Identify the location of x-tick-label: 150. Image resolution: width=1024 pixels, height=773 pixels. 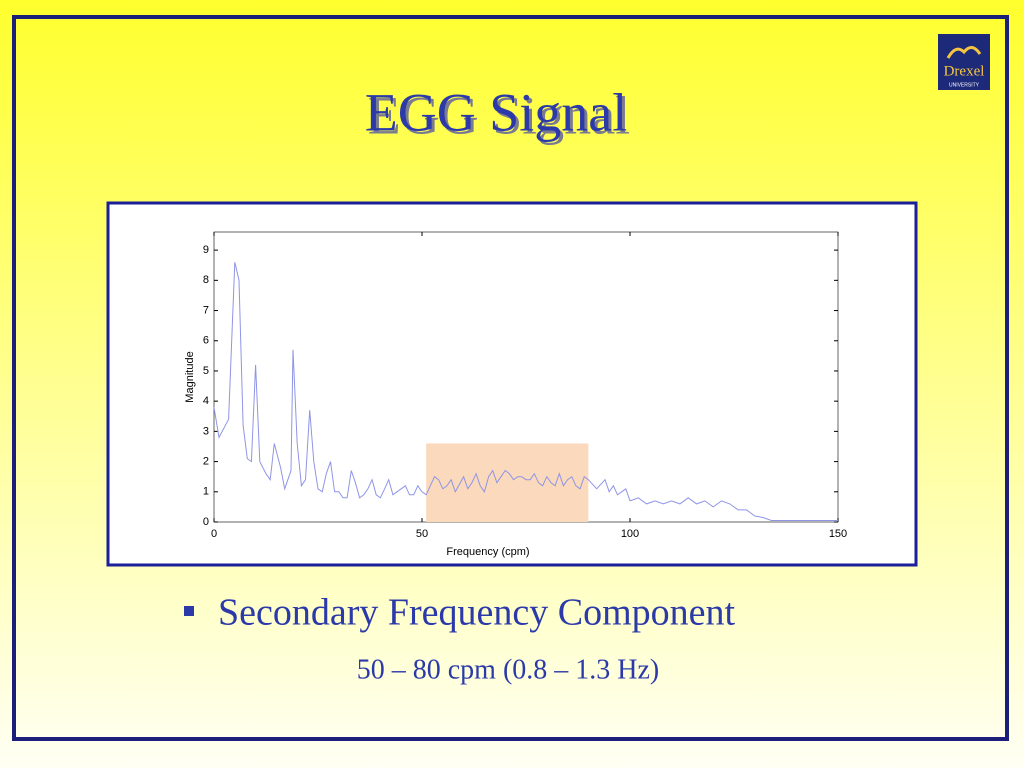
(838, 534).